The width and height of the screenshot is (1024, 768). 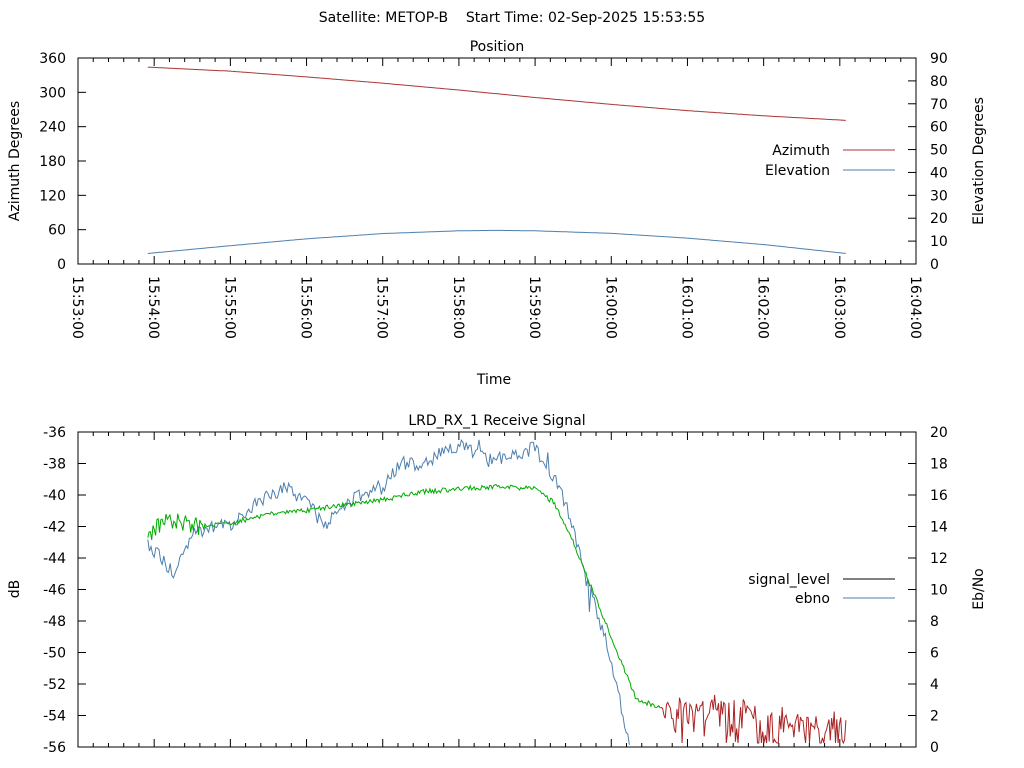 What do you see at coordinates (821, 589) in the screenshot?
I see `receive-legend: signal_level ebno` at bounding box center [821, 589].